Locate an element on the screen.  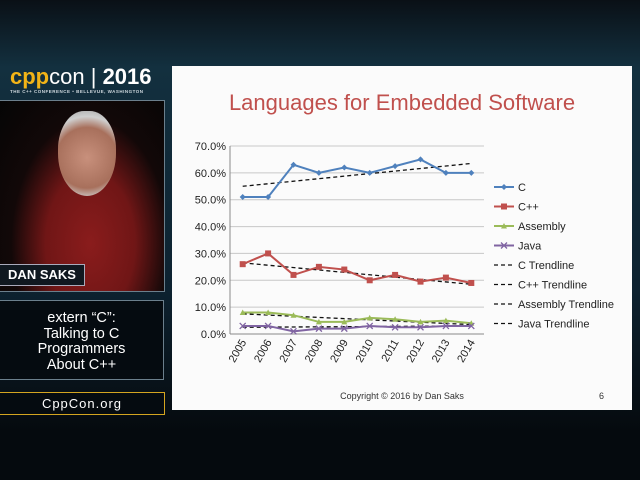
y-tick-label: 10.0% is located at coordinates (210, 308).